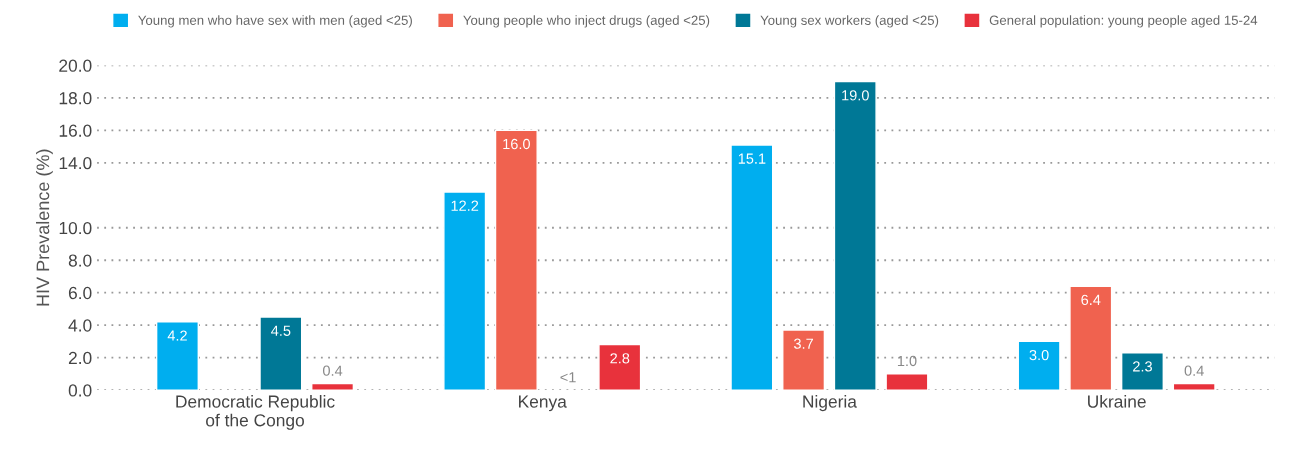 Image resolution: width=1294 pixels, height=451 pixels. I want to click on legend-label: Young men who have sex with men (aged <25), so click(275, 21).